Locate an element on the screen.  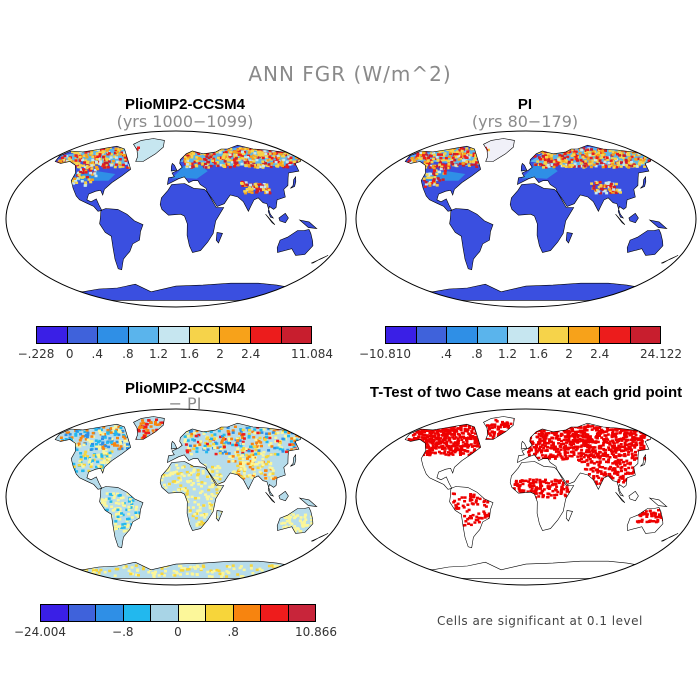
colorbar-difference-tick-label: .8 is located at coordinates (233, 632).